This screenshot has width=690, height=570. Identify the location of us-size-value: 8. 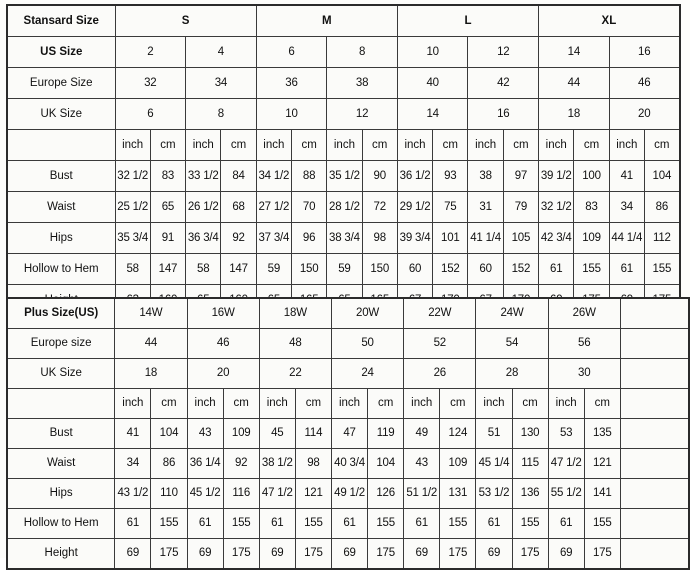
(362, 52).